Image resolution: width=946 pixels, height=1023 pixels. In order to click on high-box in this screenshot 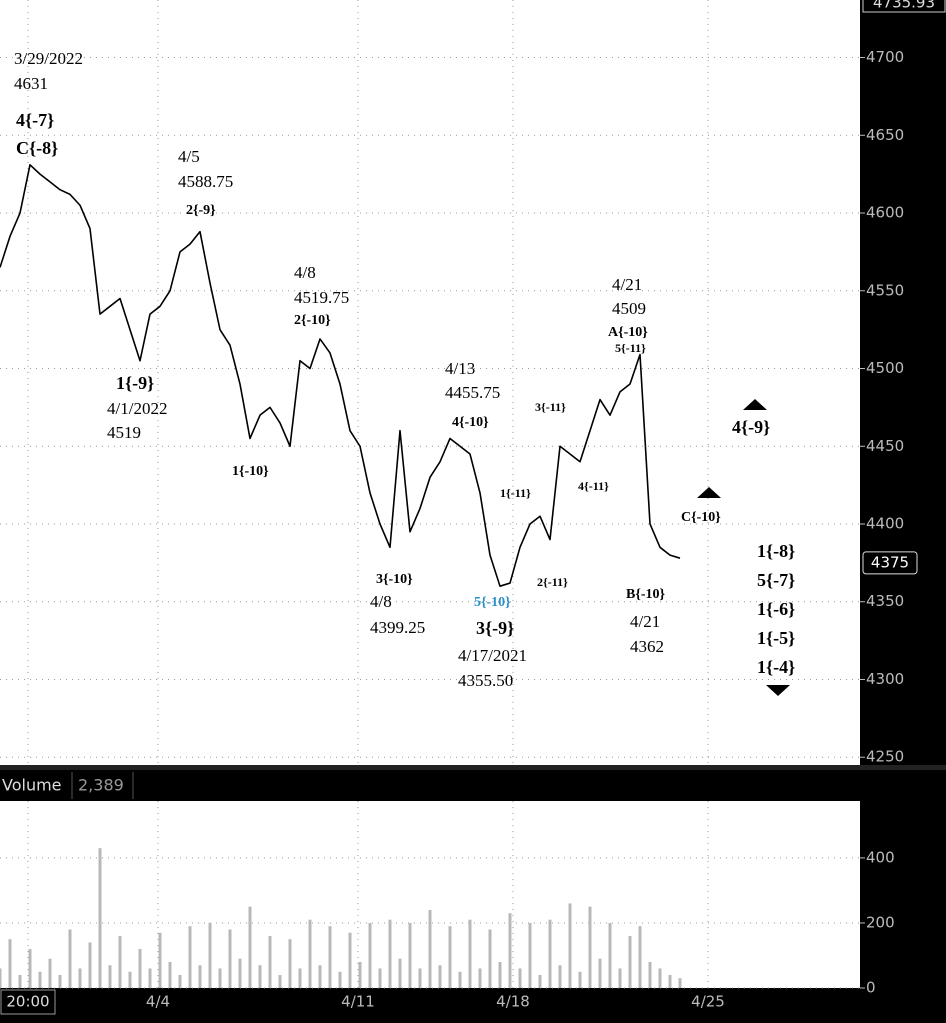, I will do `click(904, 6)`.